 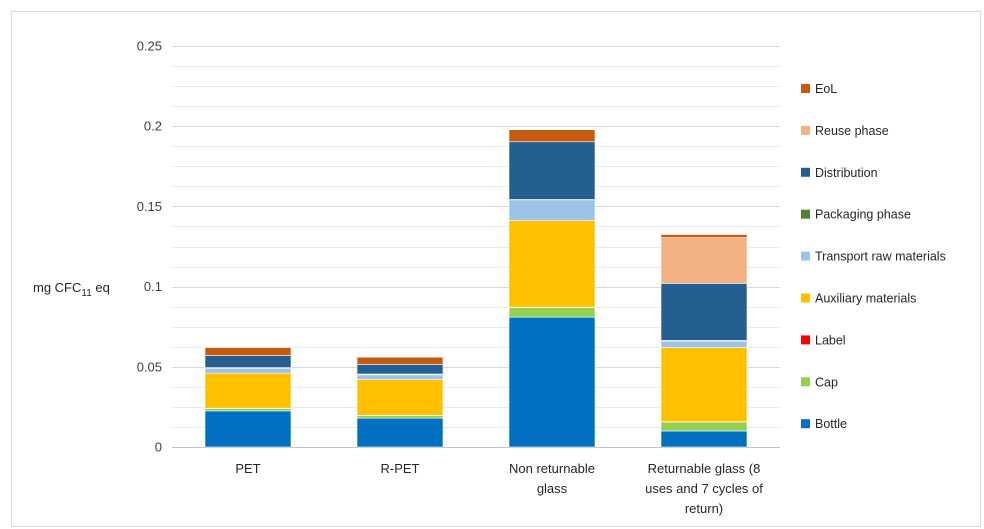 I want to click on x-category-label: R-PET, so click(x=400, y=468).